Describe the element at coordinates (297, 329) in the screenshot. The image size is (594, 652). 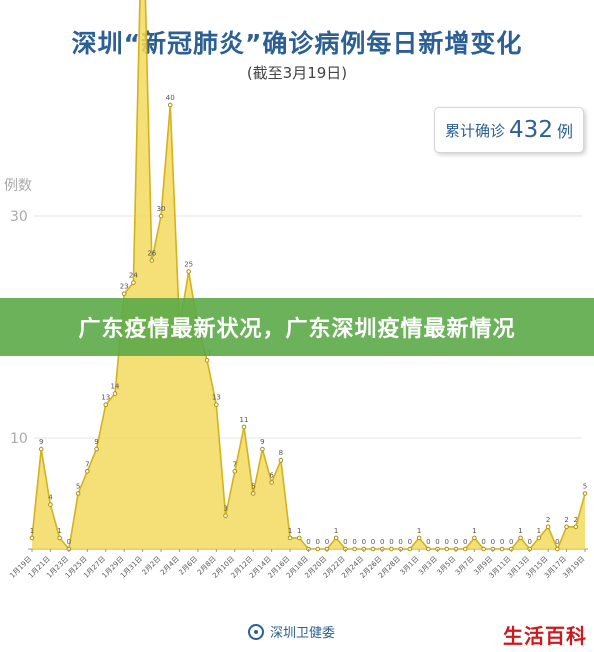
I see `headline-text: 广东疫情最新状况，广东深圳疫情最新情况` at that location.